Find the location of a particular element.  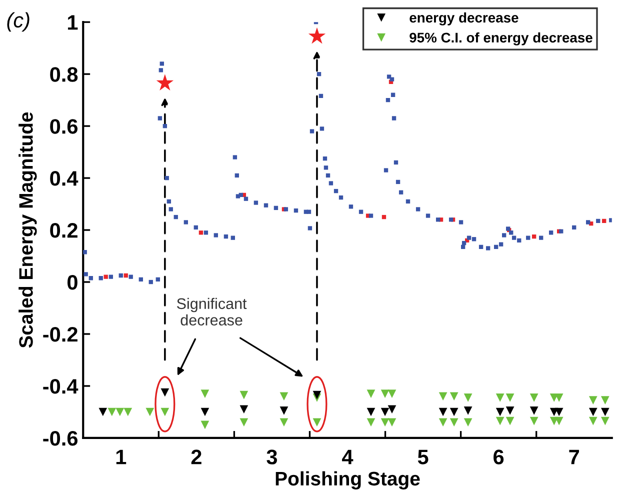

y-tick-label: -0.4 is located at coordinates (60, 386).